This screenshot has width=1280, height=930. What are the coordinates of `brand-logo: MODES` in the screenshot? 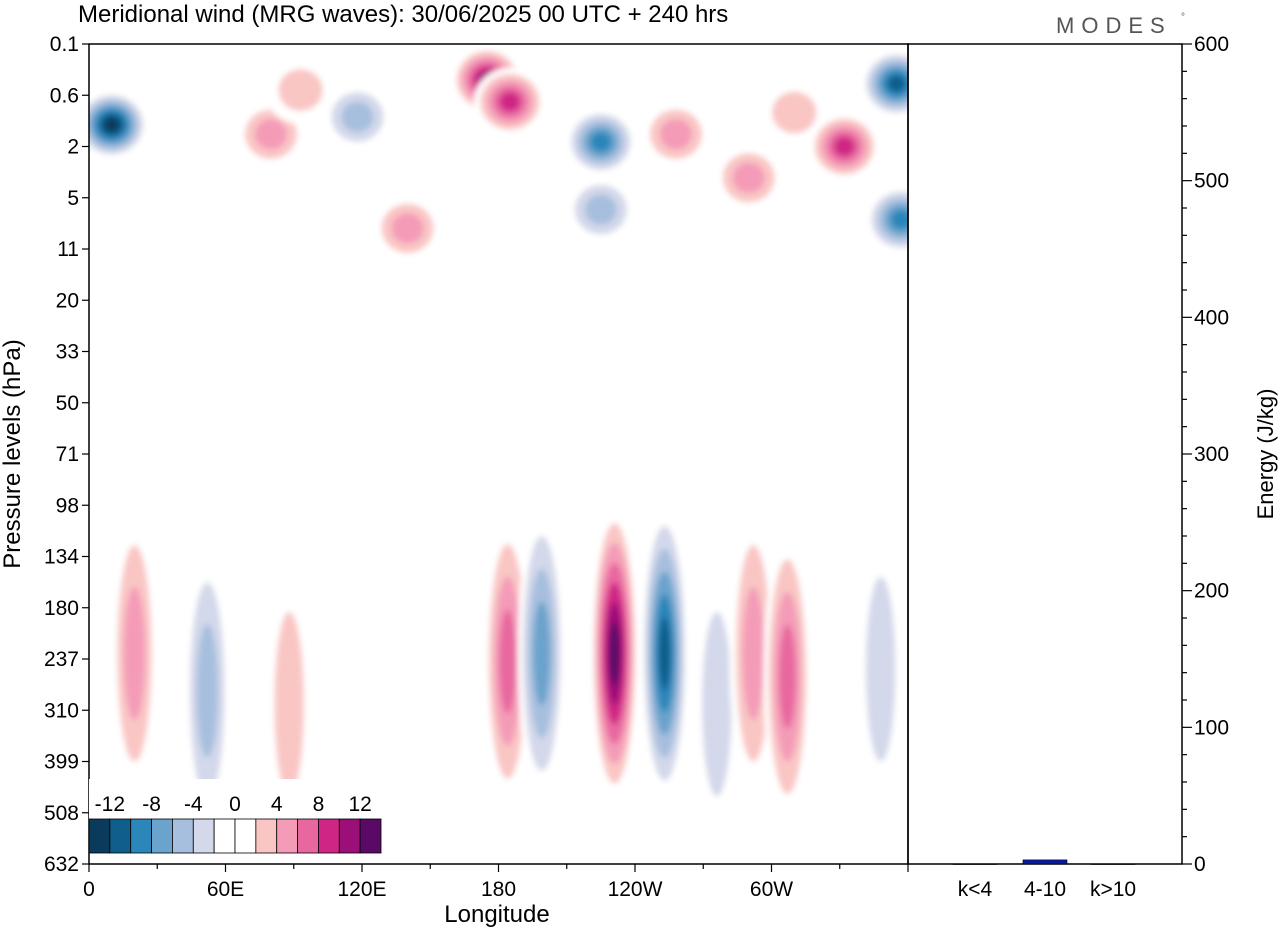 It's located at (1114, 25).